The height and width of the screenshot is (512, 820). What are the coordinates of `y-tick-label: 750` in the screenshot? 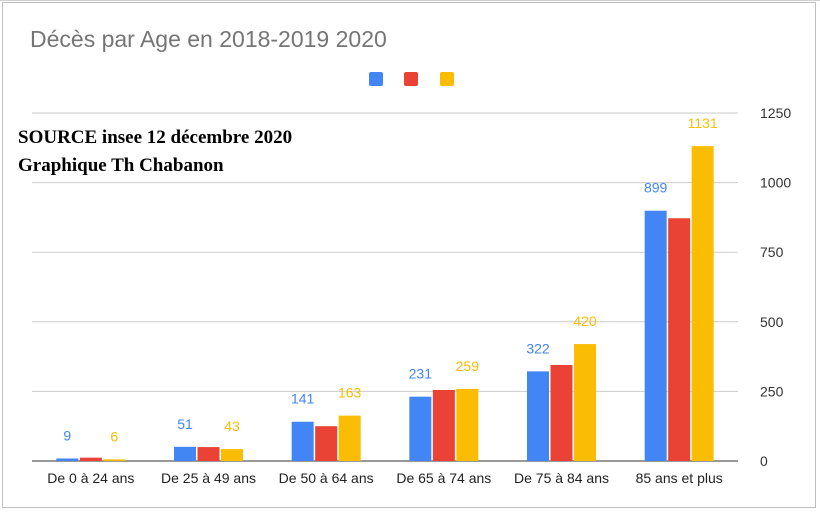 It's located at (772, 252).